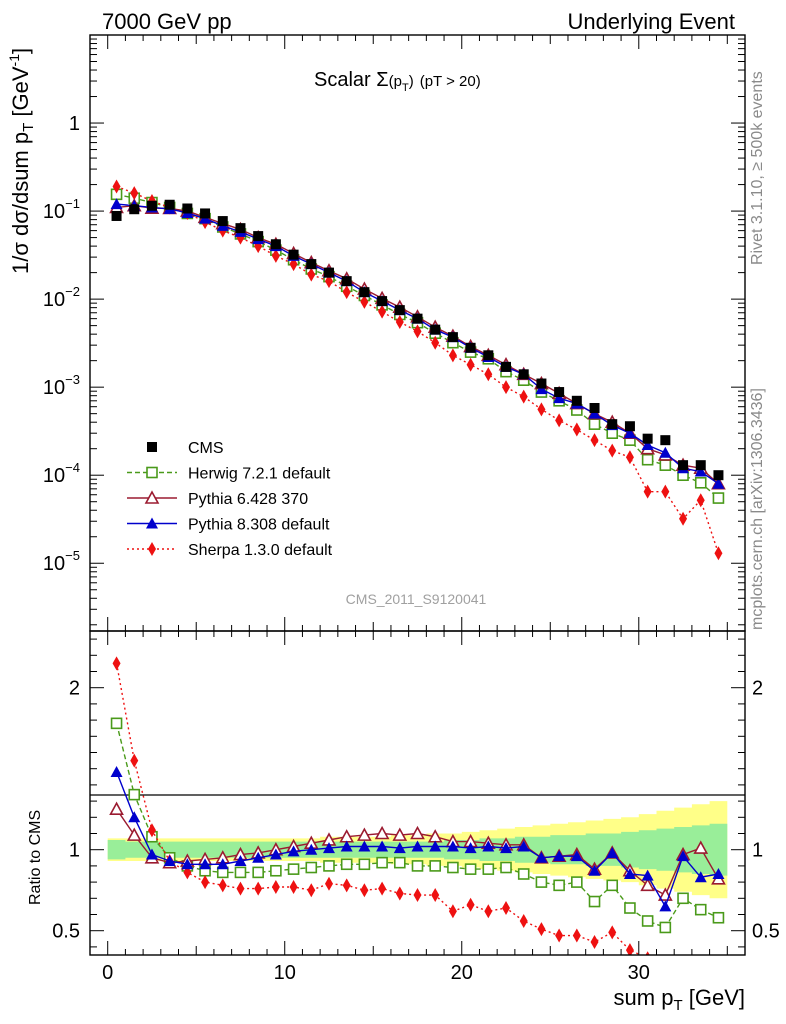 This screenshot has width=786, height=1024. Describe the element at coordinates (228, 525) in the screenshot. I see `legend-entry: Pythia 8.308 default` at that location.